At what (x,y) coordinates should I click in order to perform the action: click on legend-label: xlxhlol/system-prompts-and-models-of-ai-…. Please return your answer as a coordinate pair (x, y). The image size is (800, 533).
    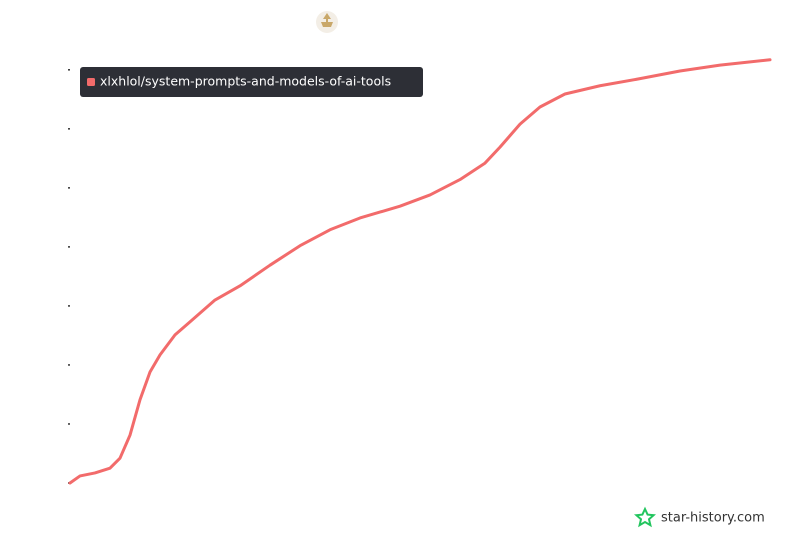
    Looking at the image, I should click on (245, 81).